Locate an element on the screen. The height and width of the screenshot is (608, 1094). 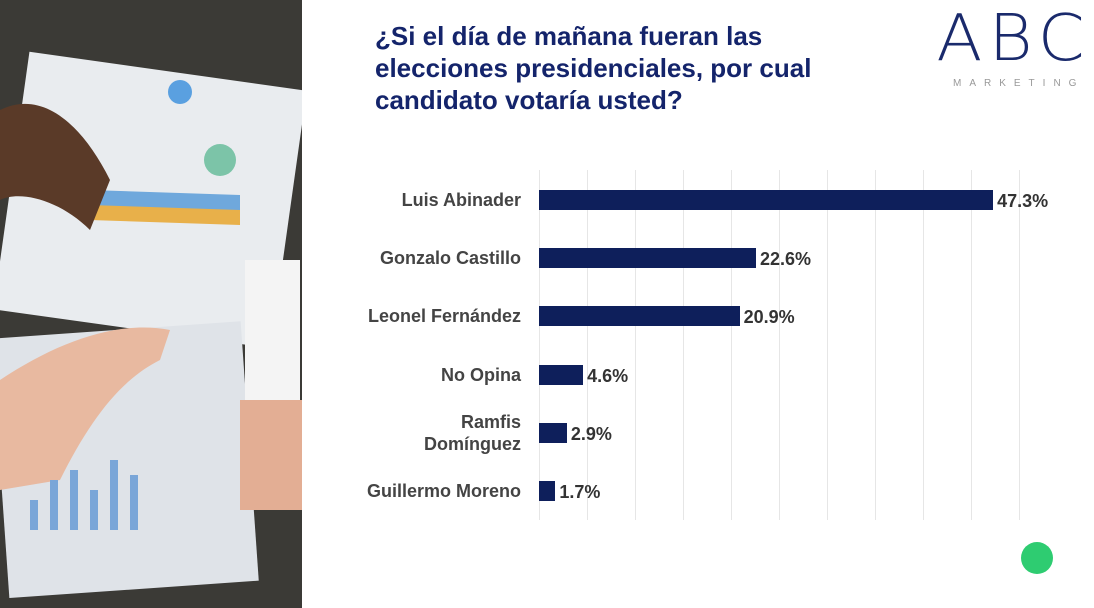
status-dot is located at coordinates (1037, 558).